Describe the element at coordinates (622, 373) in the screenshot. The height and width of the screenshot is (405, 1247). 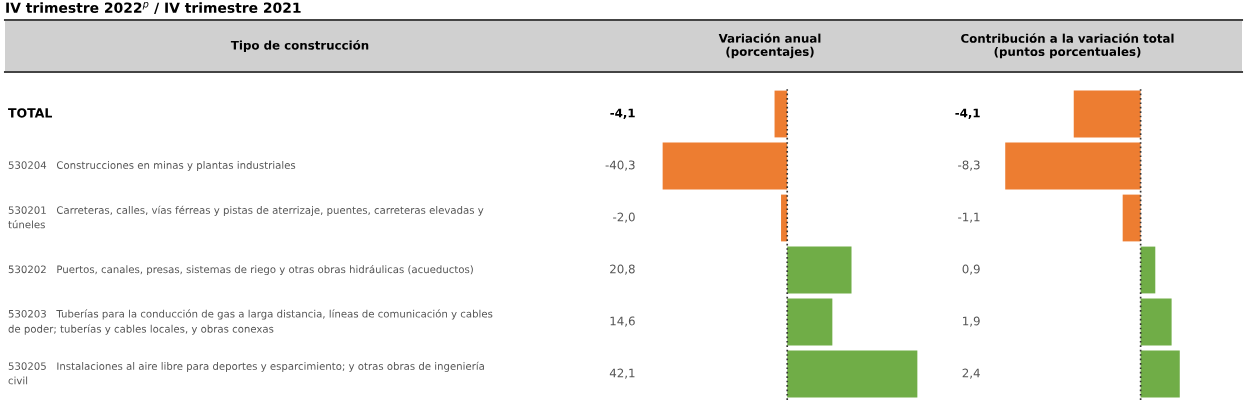
I see `data-label: 42,1` at that location.